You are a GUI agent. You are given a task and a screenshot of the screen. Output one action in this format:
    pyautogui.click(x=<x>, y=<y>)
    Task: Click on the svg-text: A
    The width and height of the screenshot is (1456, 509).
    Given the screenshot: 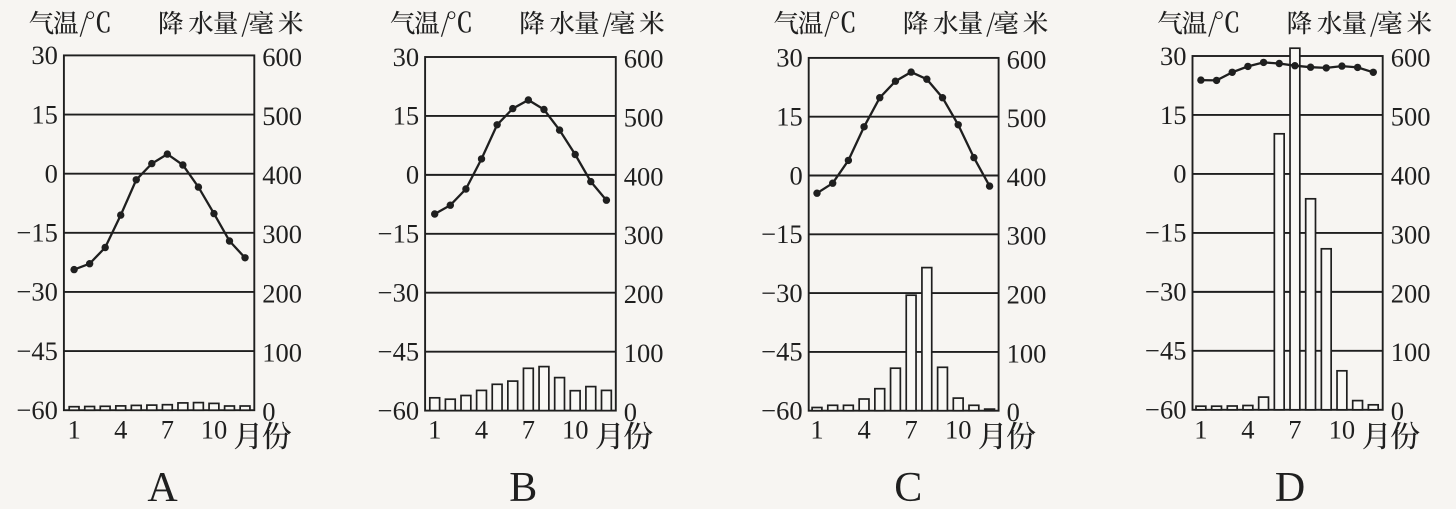 What is the action you would take?
    pyautogui.click(x=162, y=487)
    